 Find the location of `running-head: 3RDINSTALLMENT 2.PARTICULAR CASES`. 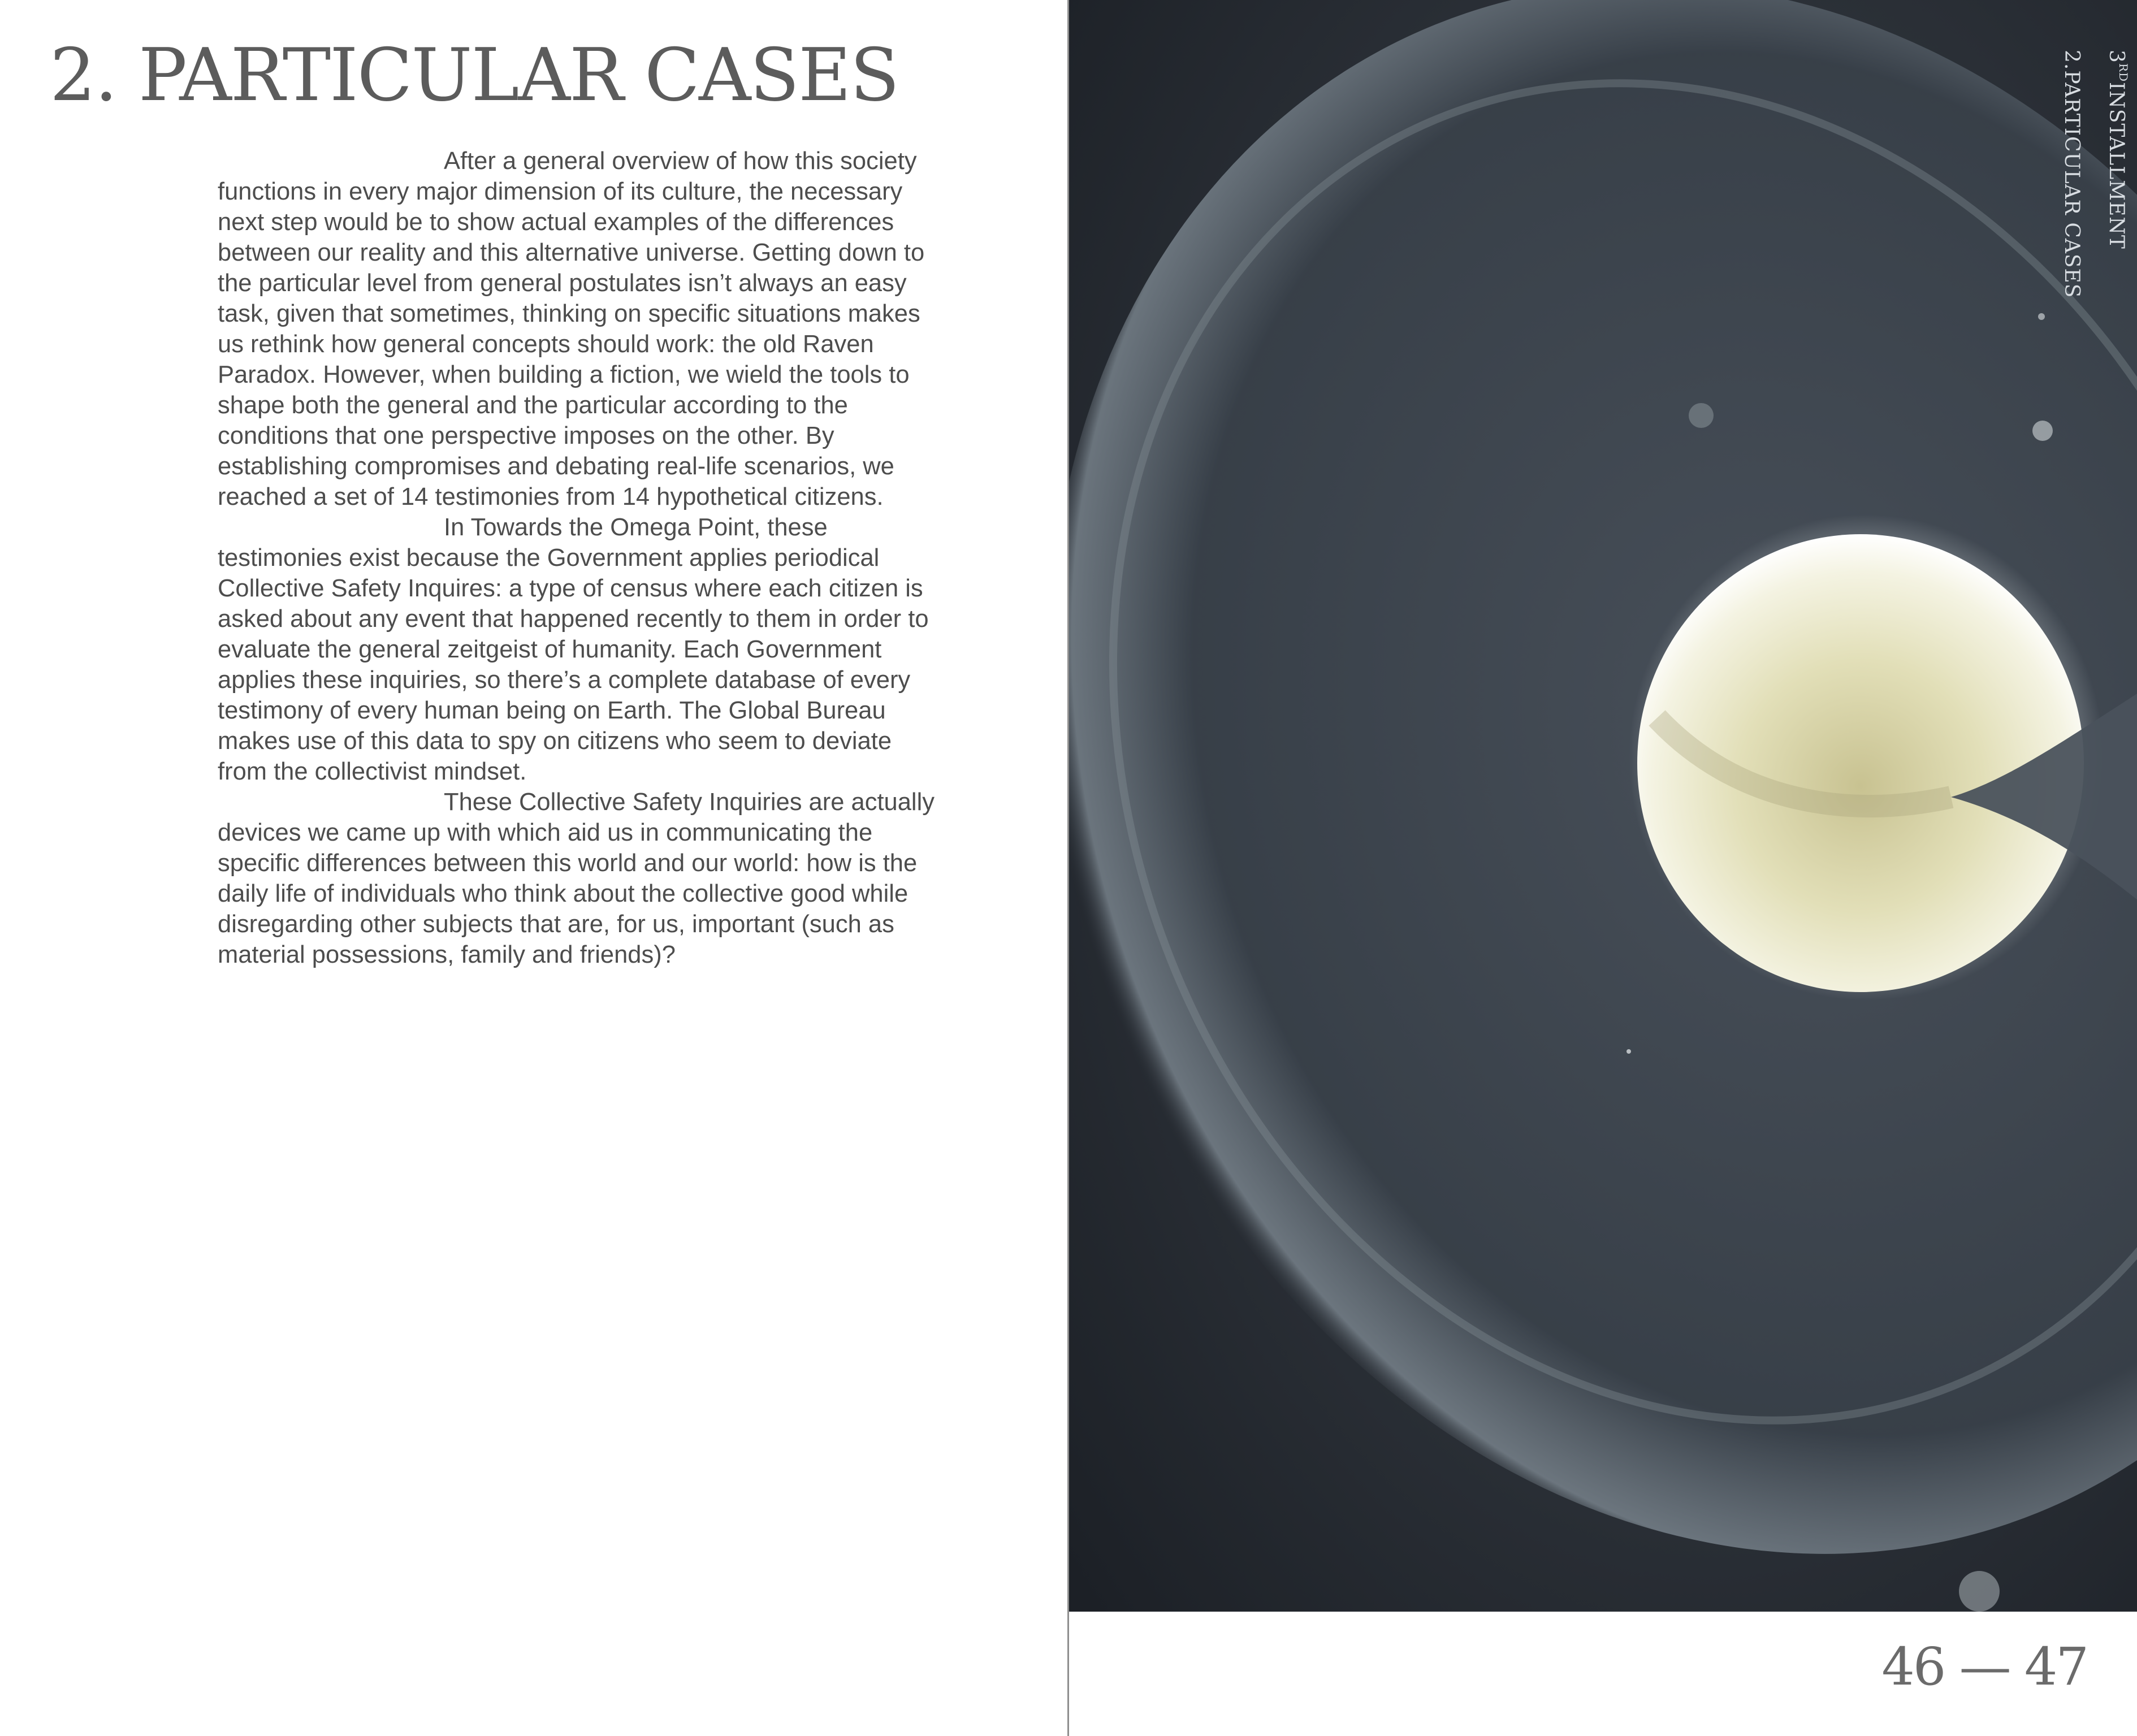

running-head: 3RDINSTALLMENT 2.PARTICULAR CASES is located at coordinates (2085, 174).